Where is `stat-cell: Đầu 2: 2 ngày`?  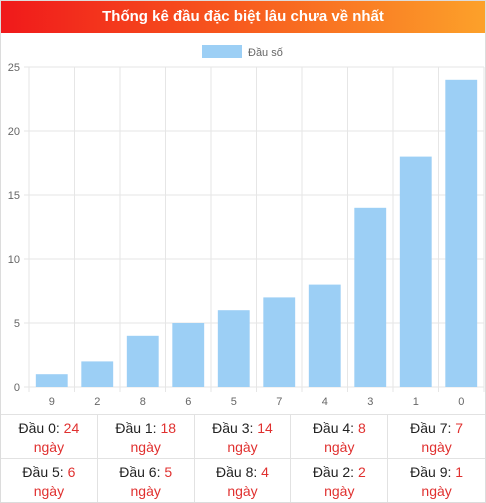 stat-cell: Đầu 2: 2 ngày is located at coordinates (340, 480).